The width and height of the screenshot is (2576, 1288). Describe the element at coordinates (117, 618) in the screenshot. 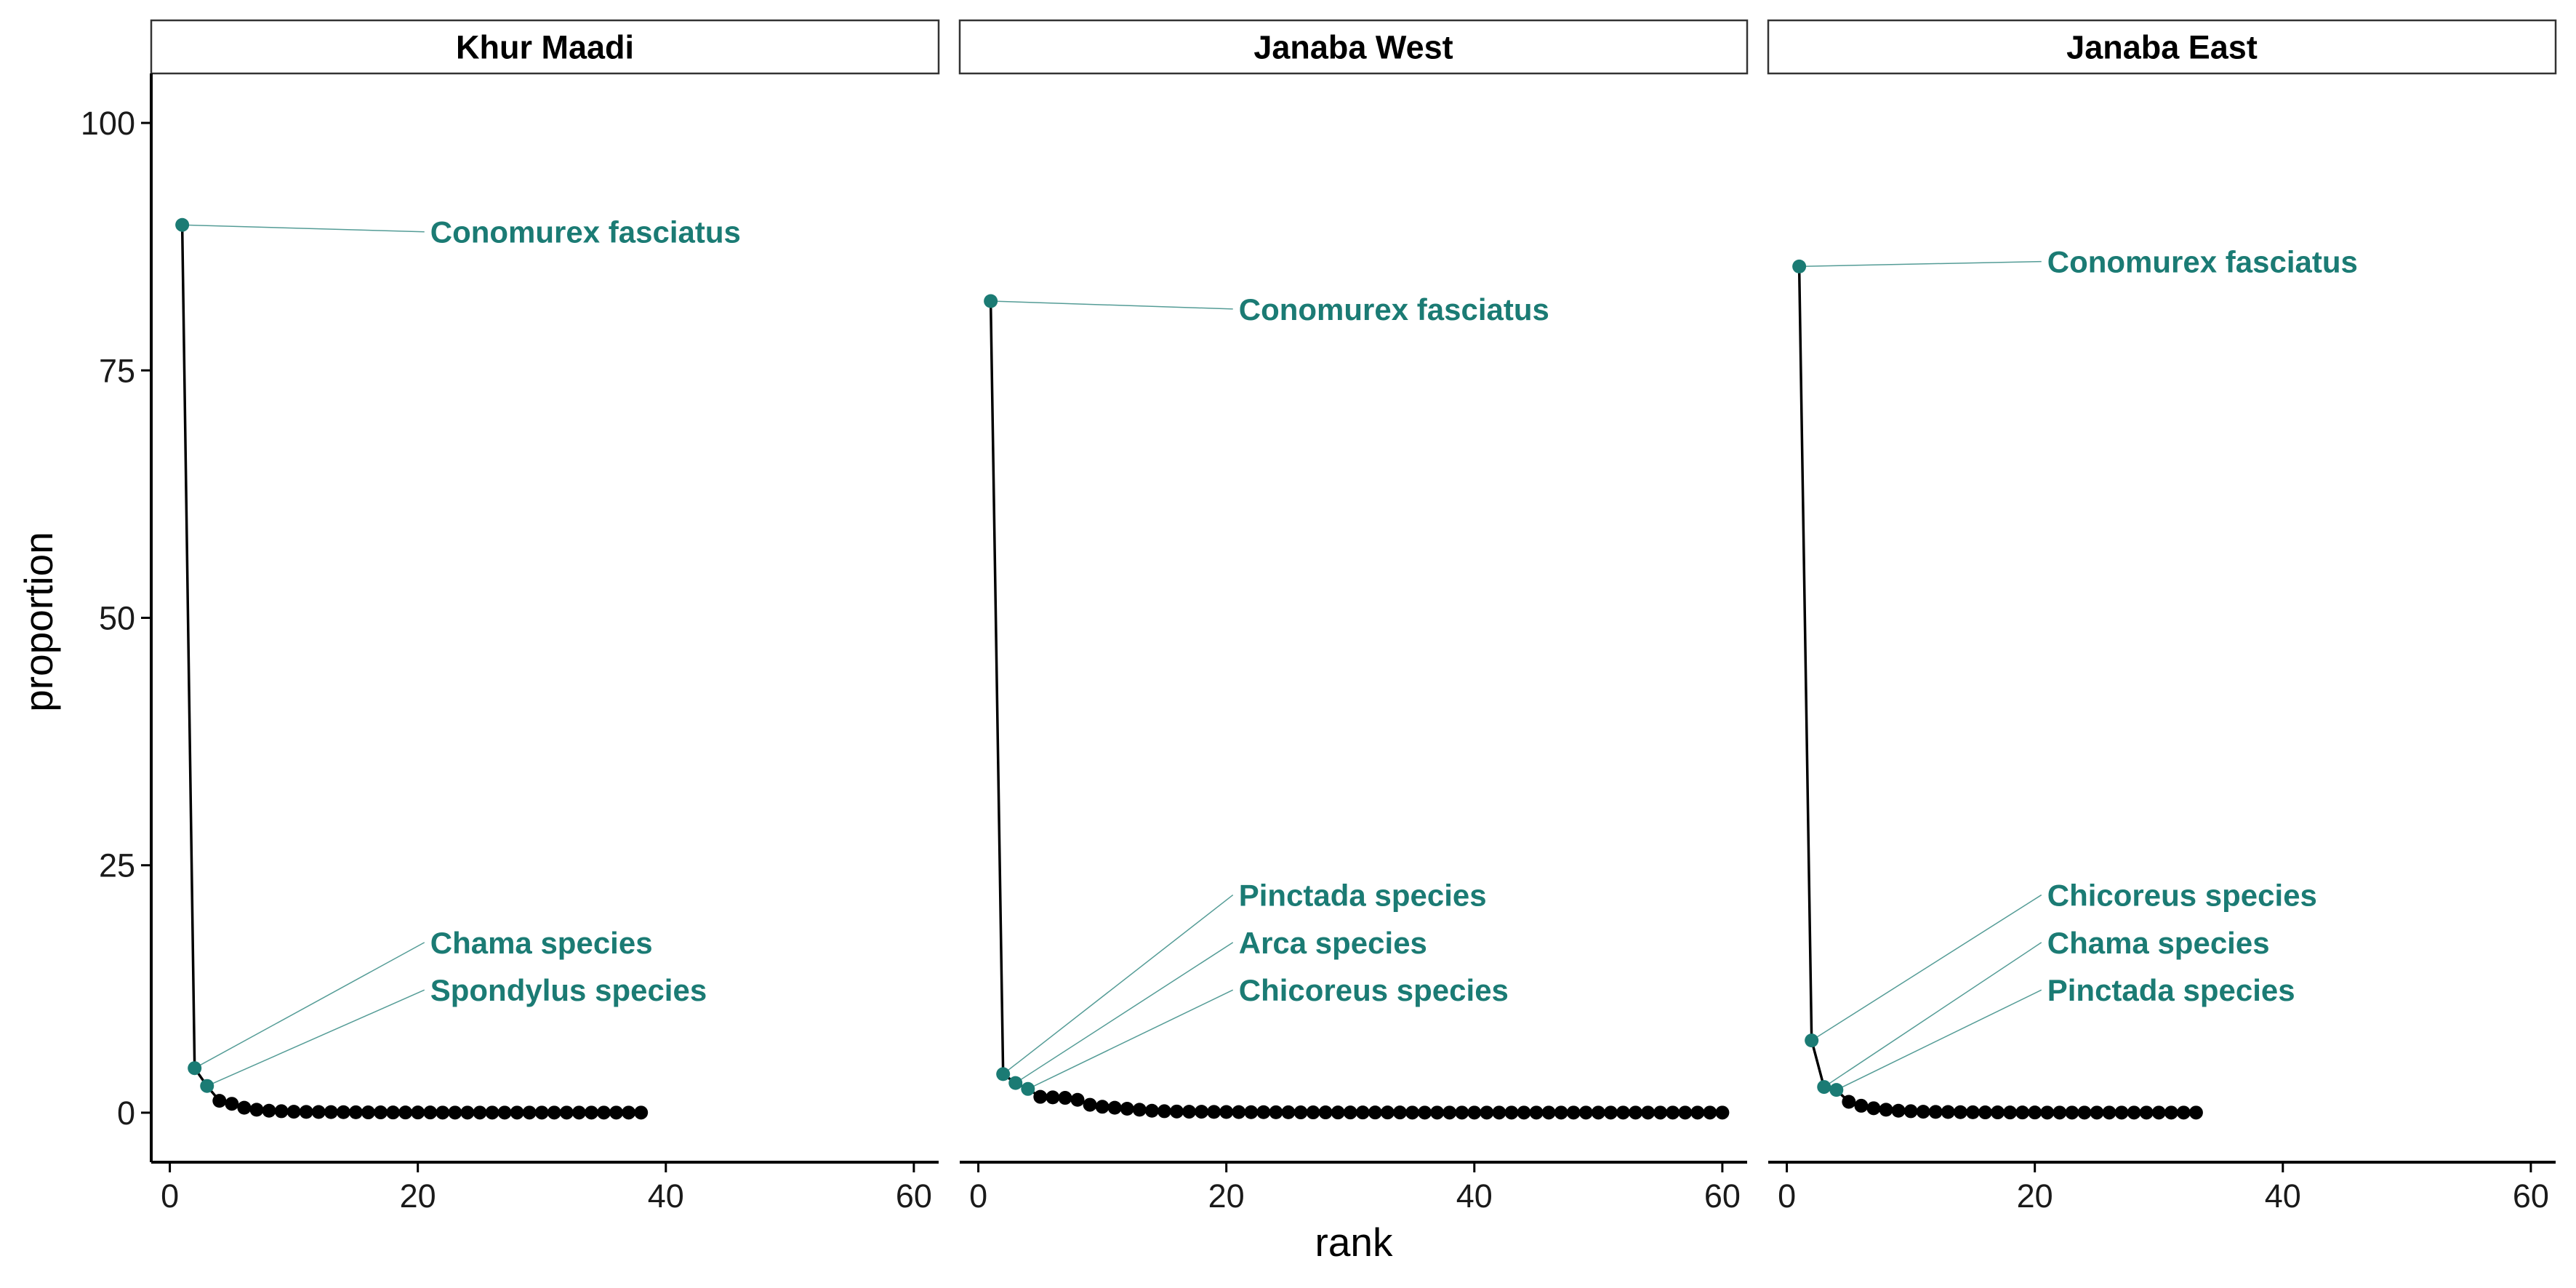

I see `y-tick-label: 50` at that location.